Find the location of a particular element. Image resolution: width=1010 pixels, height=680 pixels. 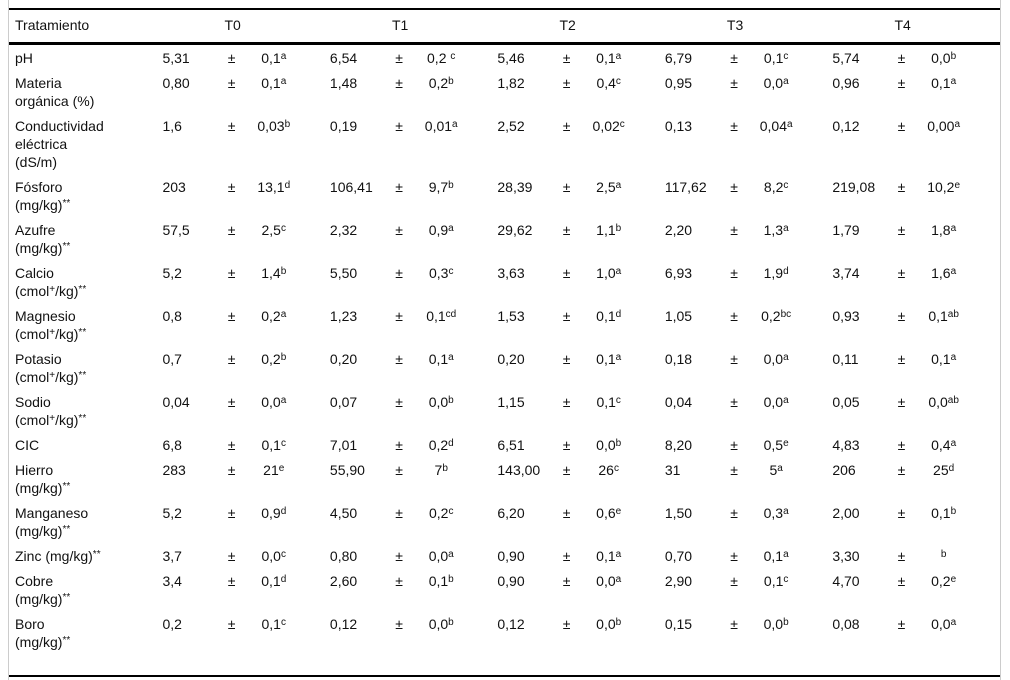

std-deviation-value: 1,0a is located at coordinates (609, 273).